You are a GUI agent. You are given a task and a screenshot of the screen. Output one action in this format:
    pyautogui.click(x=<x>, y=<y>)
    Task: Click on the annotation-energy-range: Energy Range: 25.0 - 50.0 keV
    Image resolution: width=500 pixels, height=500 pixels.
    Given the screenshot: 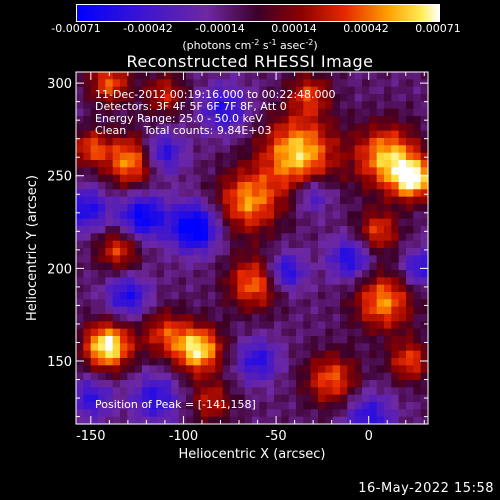 What is the action you would take?
    pyautogui.click(x=179, y=118)
    